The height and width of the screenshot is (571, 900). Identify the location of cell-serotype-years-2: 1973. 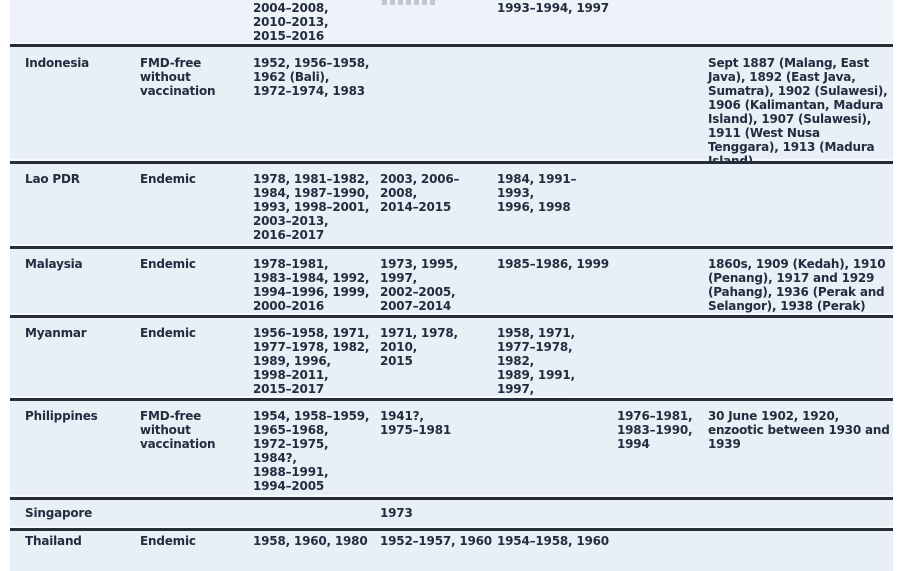
(396, 513).